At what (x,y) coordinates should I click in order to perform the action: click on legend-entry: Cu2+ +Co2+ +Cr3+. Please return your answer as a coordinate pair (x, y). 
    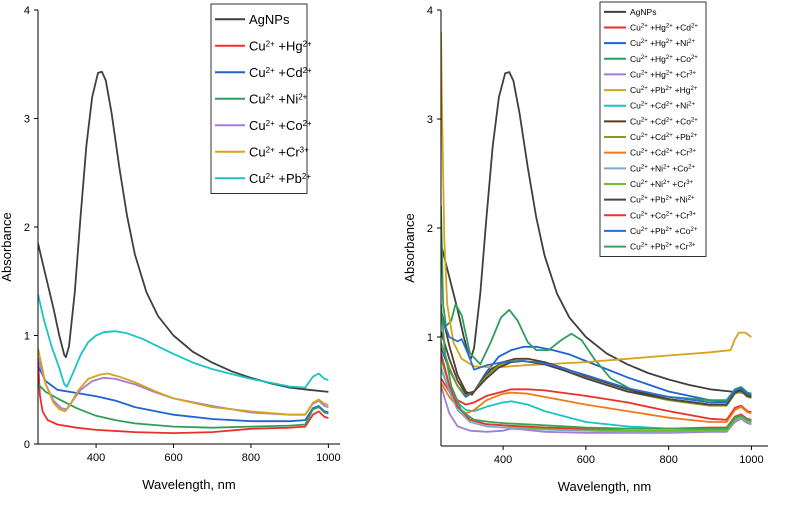
    Looking at the image, I should click on (663, 215).